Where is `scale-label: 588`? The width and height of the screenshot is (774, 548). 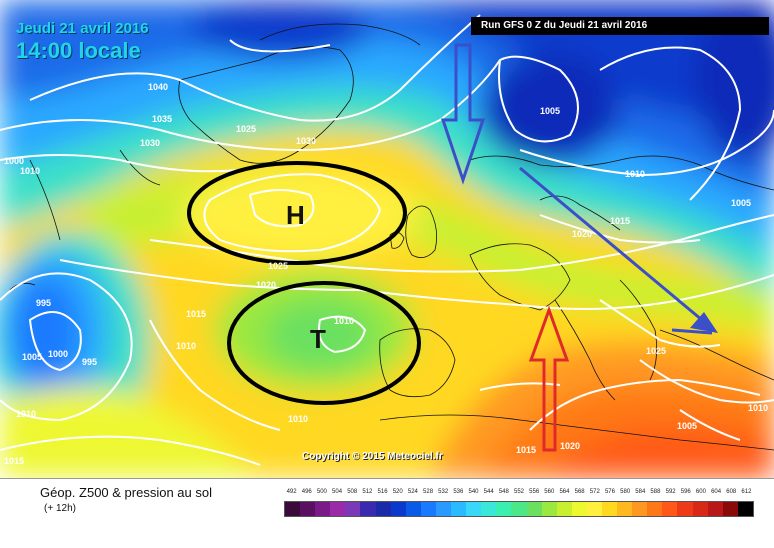
scale-label: 588 is located at coordinates (655, 492).